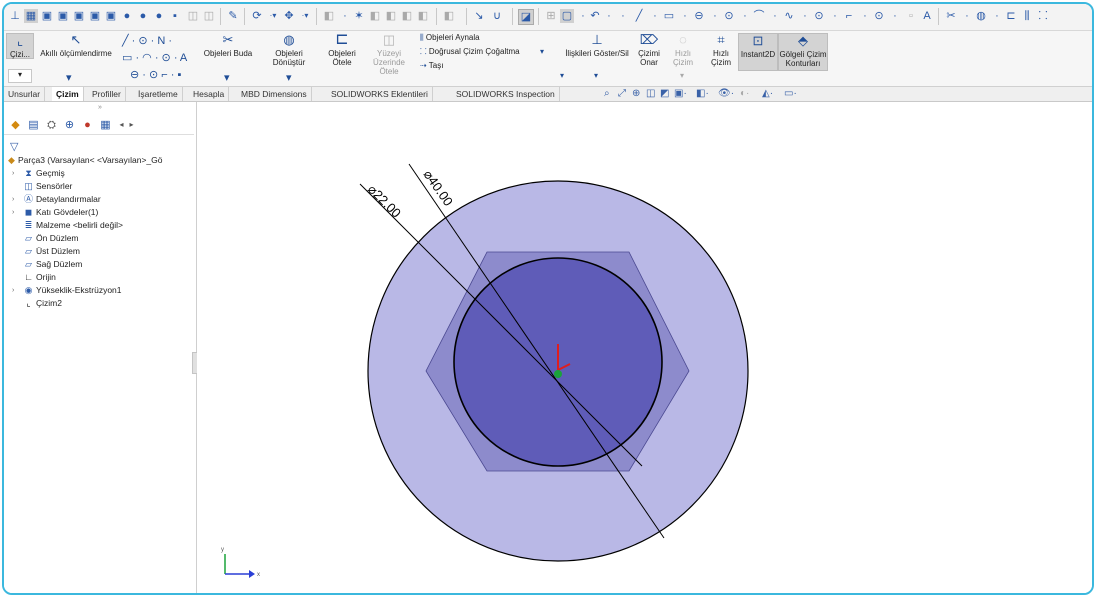  I want to click on pattern-icon: ⸬, so click(1043, 16).